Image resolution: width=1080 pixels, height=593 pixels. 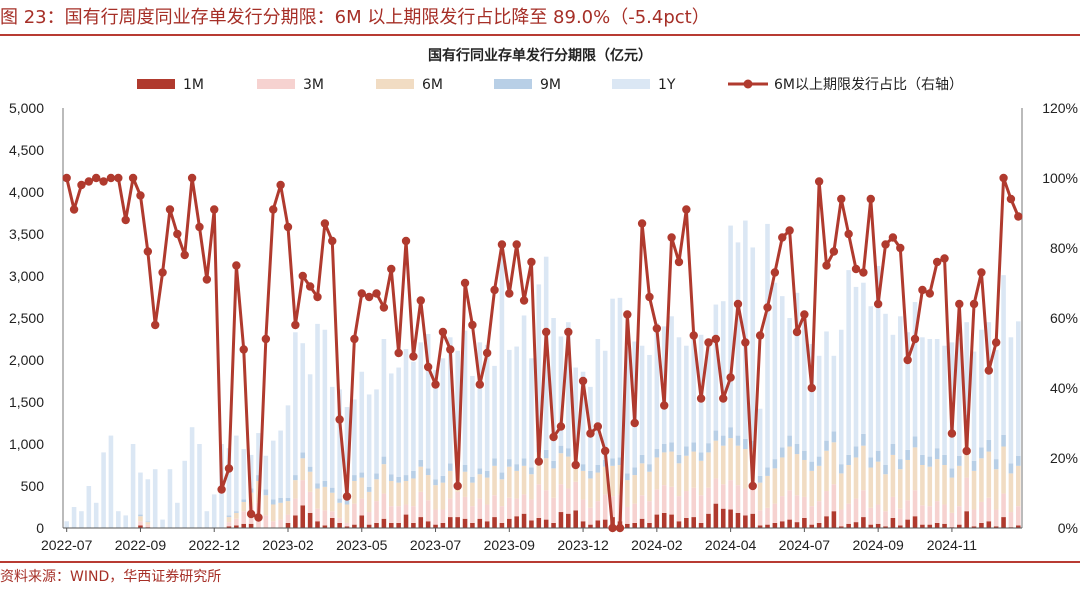 I want to click on y-right-tick-label: 20%, so click(x=1064, y=458).